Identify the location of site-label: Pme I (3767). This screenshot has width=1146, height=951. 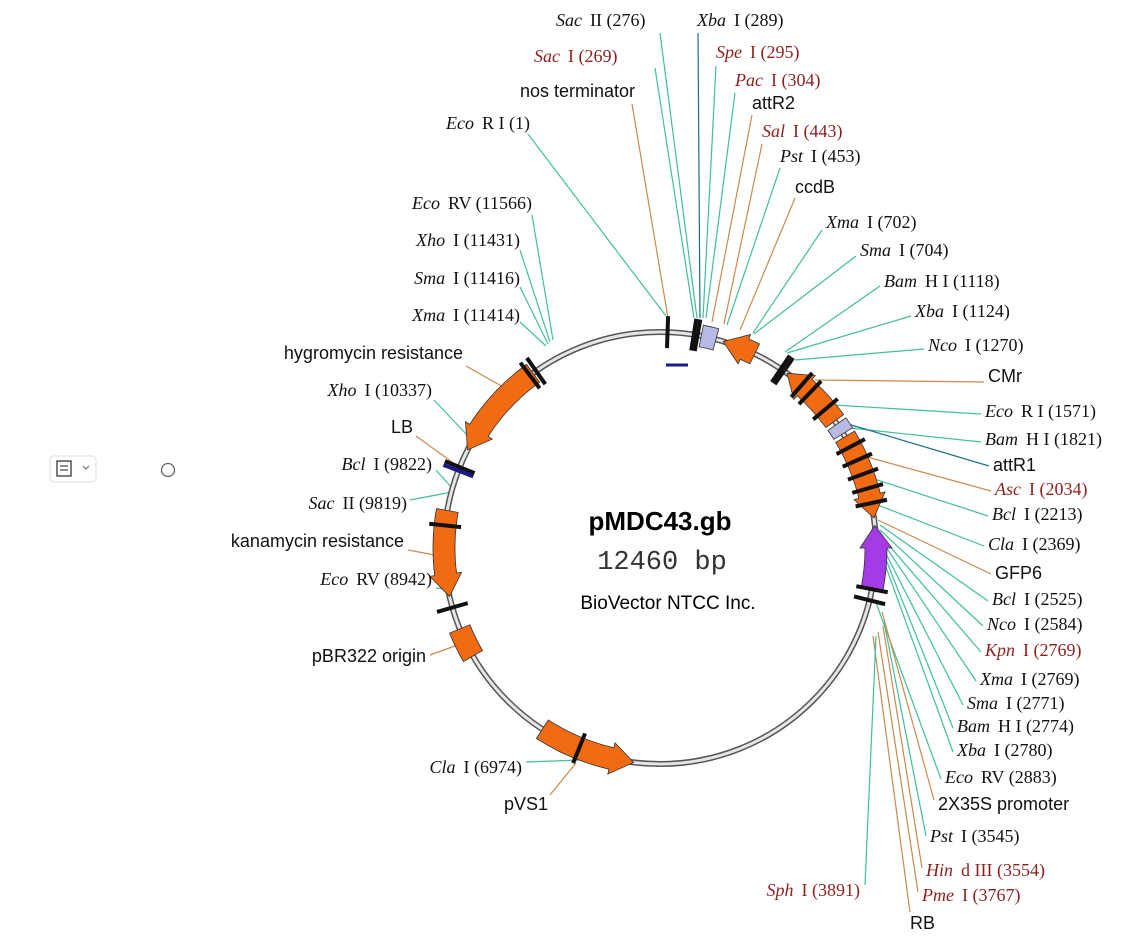
(970, 895).